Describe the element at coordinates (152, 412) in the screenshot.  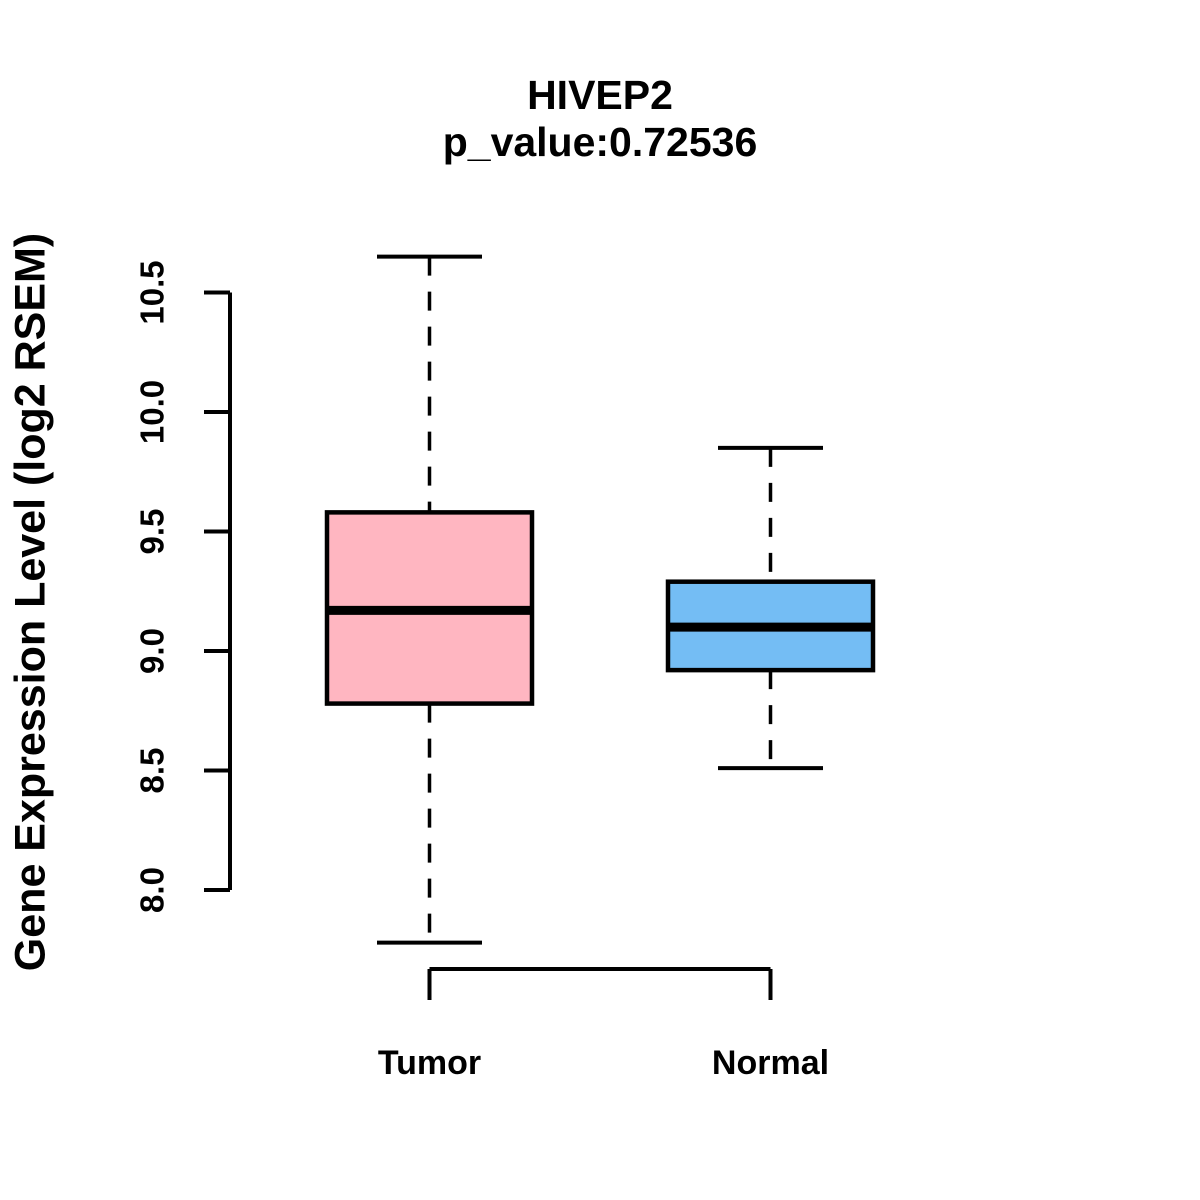
I see `y-tick-label: 10.0` at that location.